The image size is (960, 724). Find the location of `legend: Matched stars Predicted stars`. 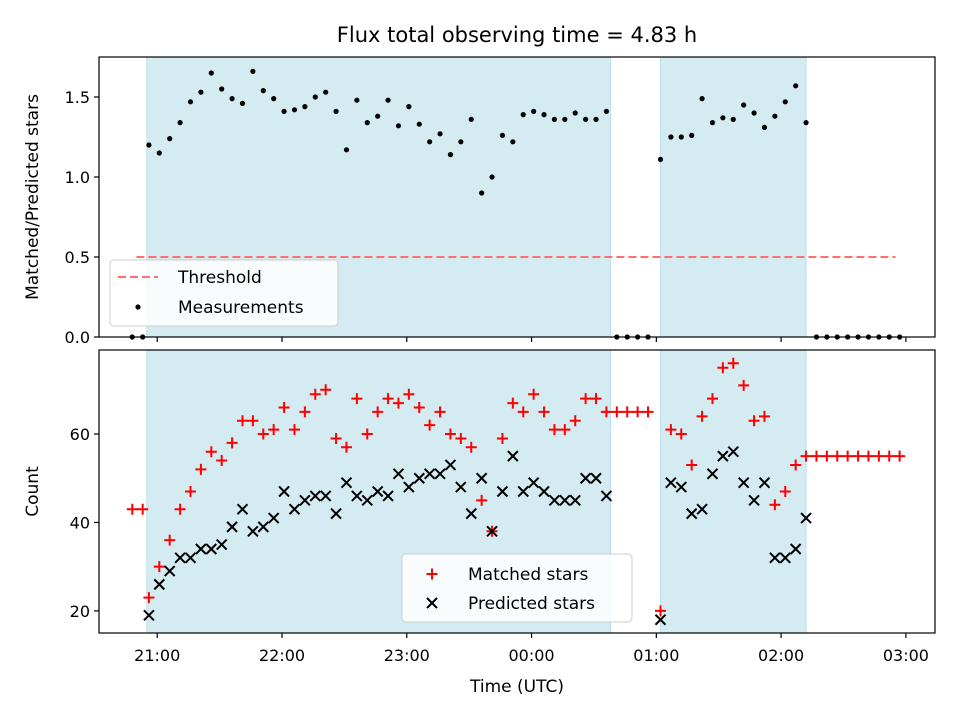

legend: Matched stars Predicted stars is located at coordinates (517, 588).